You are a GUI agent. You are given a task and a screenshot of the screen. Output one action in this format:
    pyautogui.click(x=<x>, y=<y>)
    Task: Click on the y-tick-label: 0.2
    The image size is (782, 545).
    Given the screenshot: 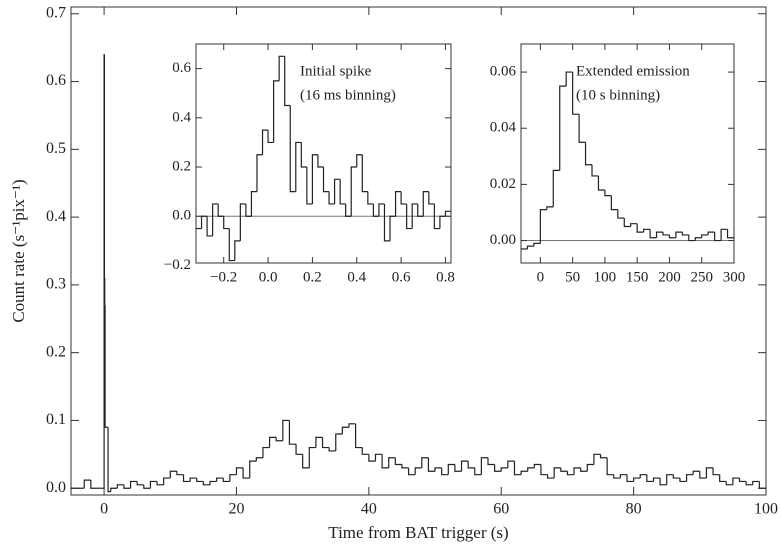 What is the action you would take?
    pyautogui.click(x=181, y=166)
    